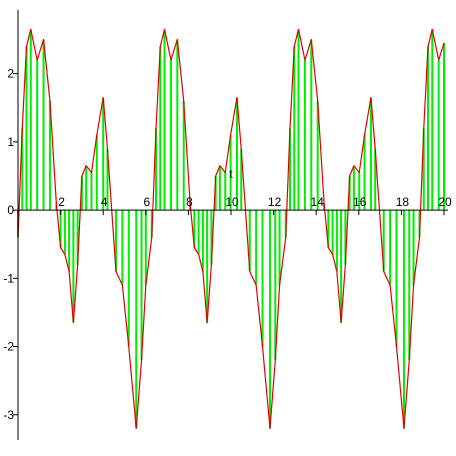 The height and width of the screenshot is (456, 456). Describe the element at coordinates (10, 74) in the screenshot. I see `y-tick-label: 2` at that location.